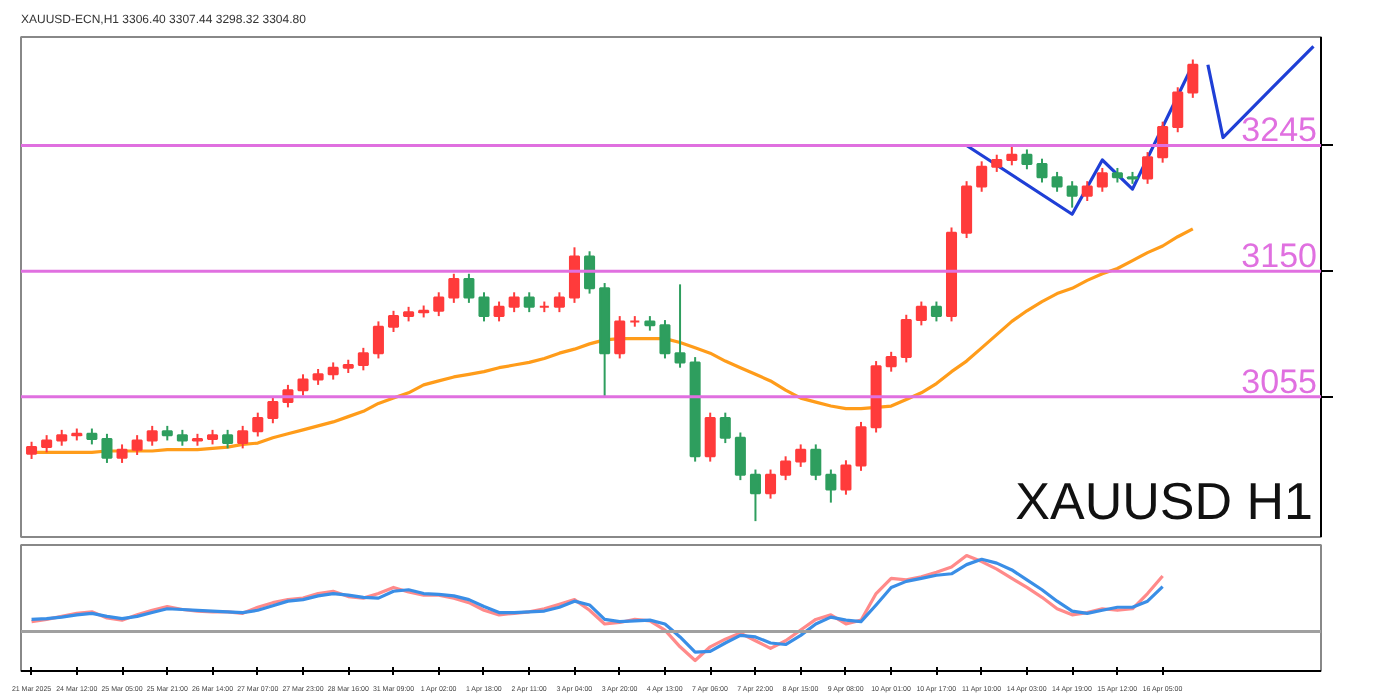 Image resolution: width=1384 pixels, height=698 pixels. What do you see at coordinates (1279, 130) in the screenshot?
I see `ref-line-label: 3245` at bounding box center [1279, 130].